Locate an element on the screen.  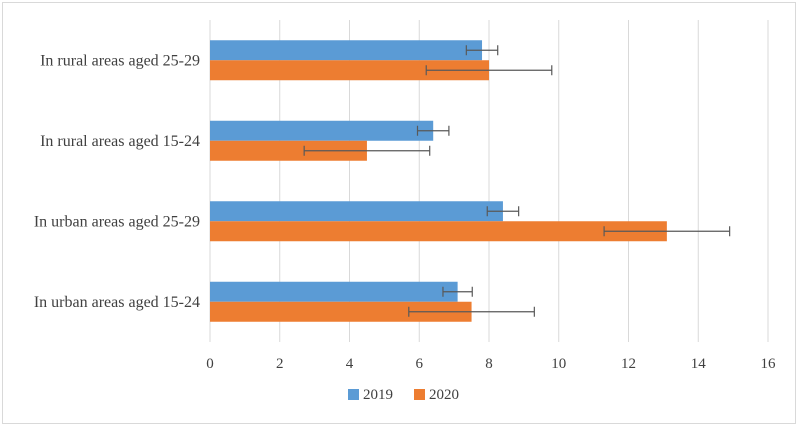
x-tick-label: 14 is located at coordinates (699, 364).